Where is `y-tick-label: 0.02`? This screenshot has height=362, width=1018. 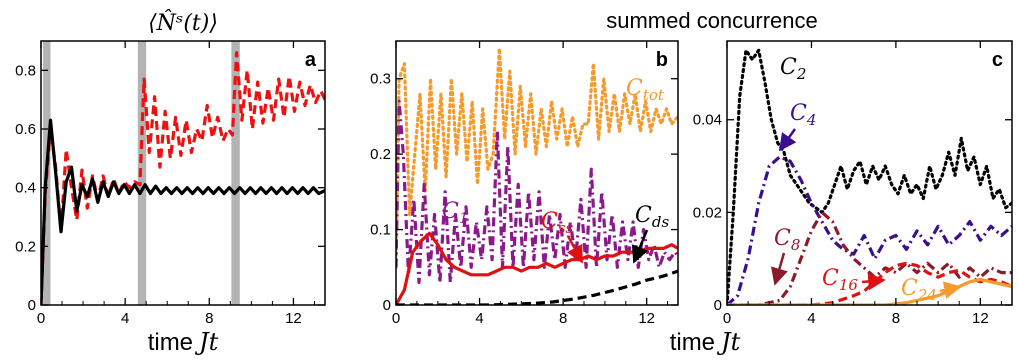
y-tick-label: 0.02 is located at coordinates (707, 212).